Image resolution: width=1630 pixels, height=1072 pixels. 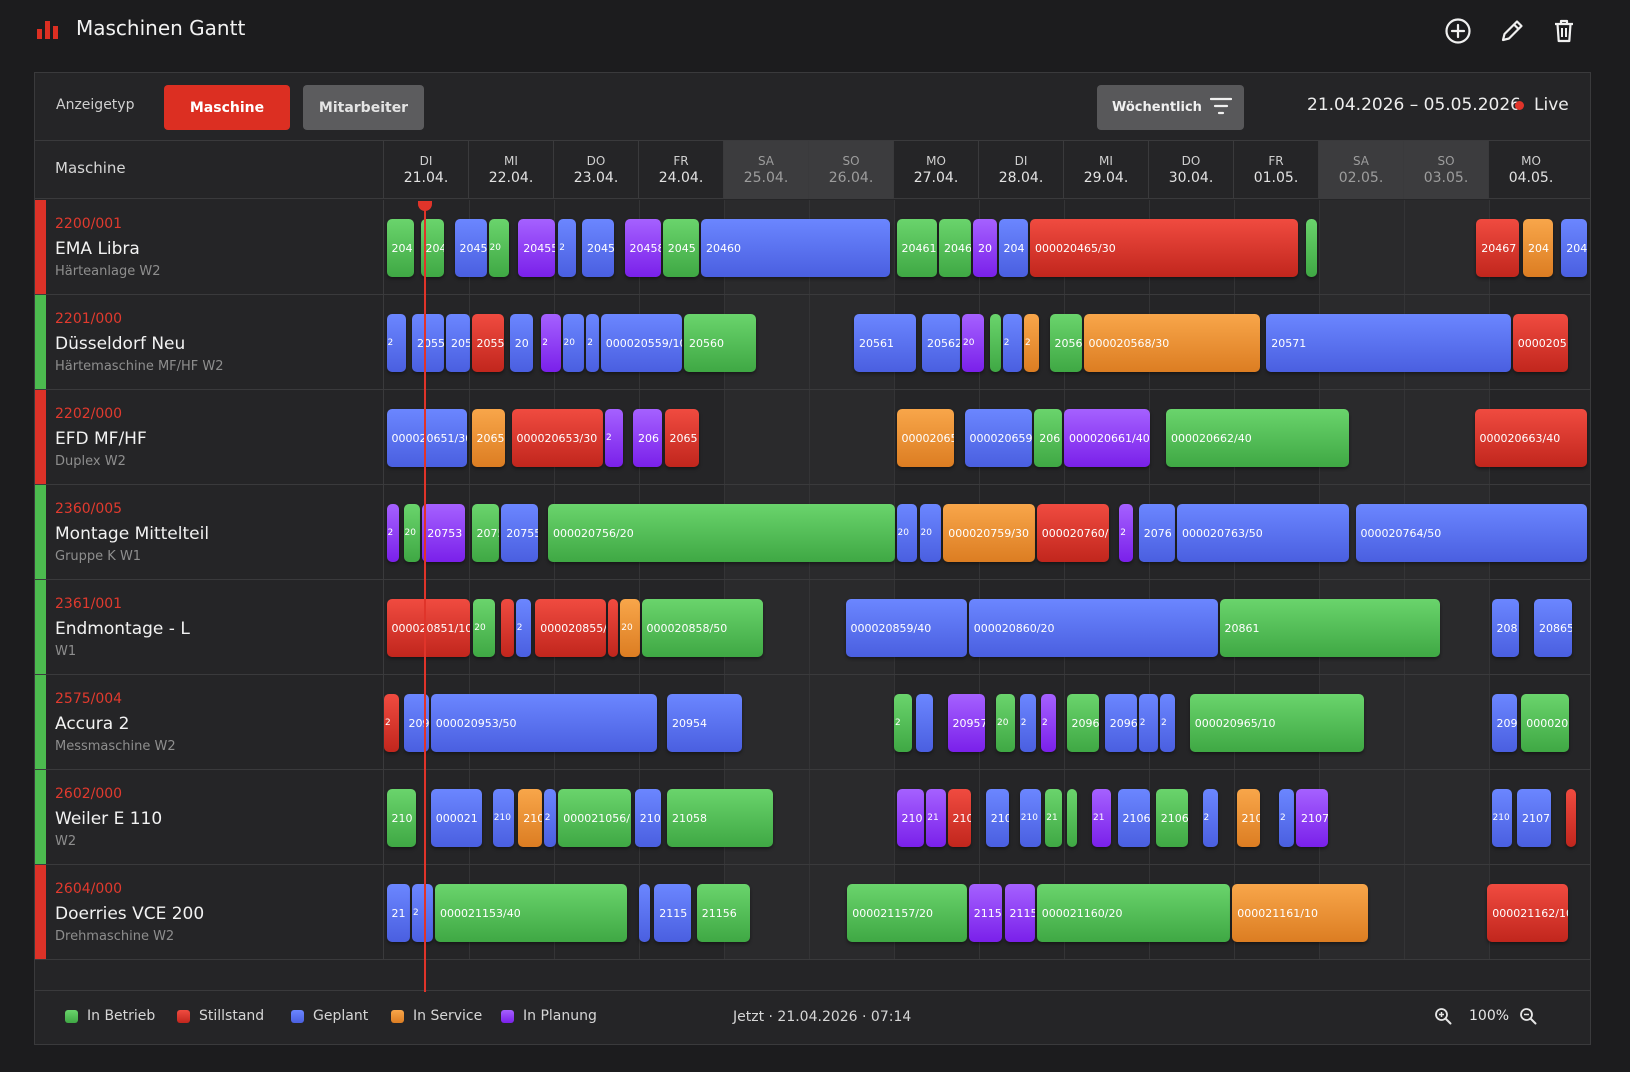 I want to click on order-bar: 000020764/50, so click(x=1471, y=533).